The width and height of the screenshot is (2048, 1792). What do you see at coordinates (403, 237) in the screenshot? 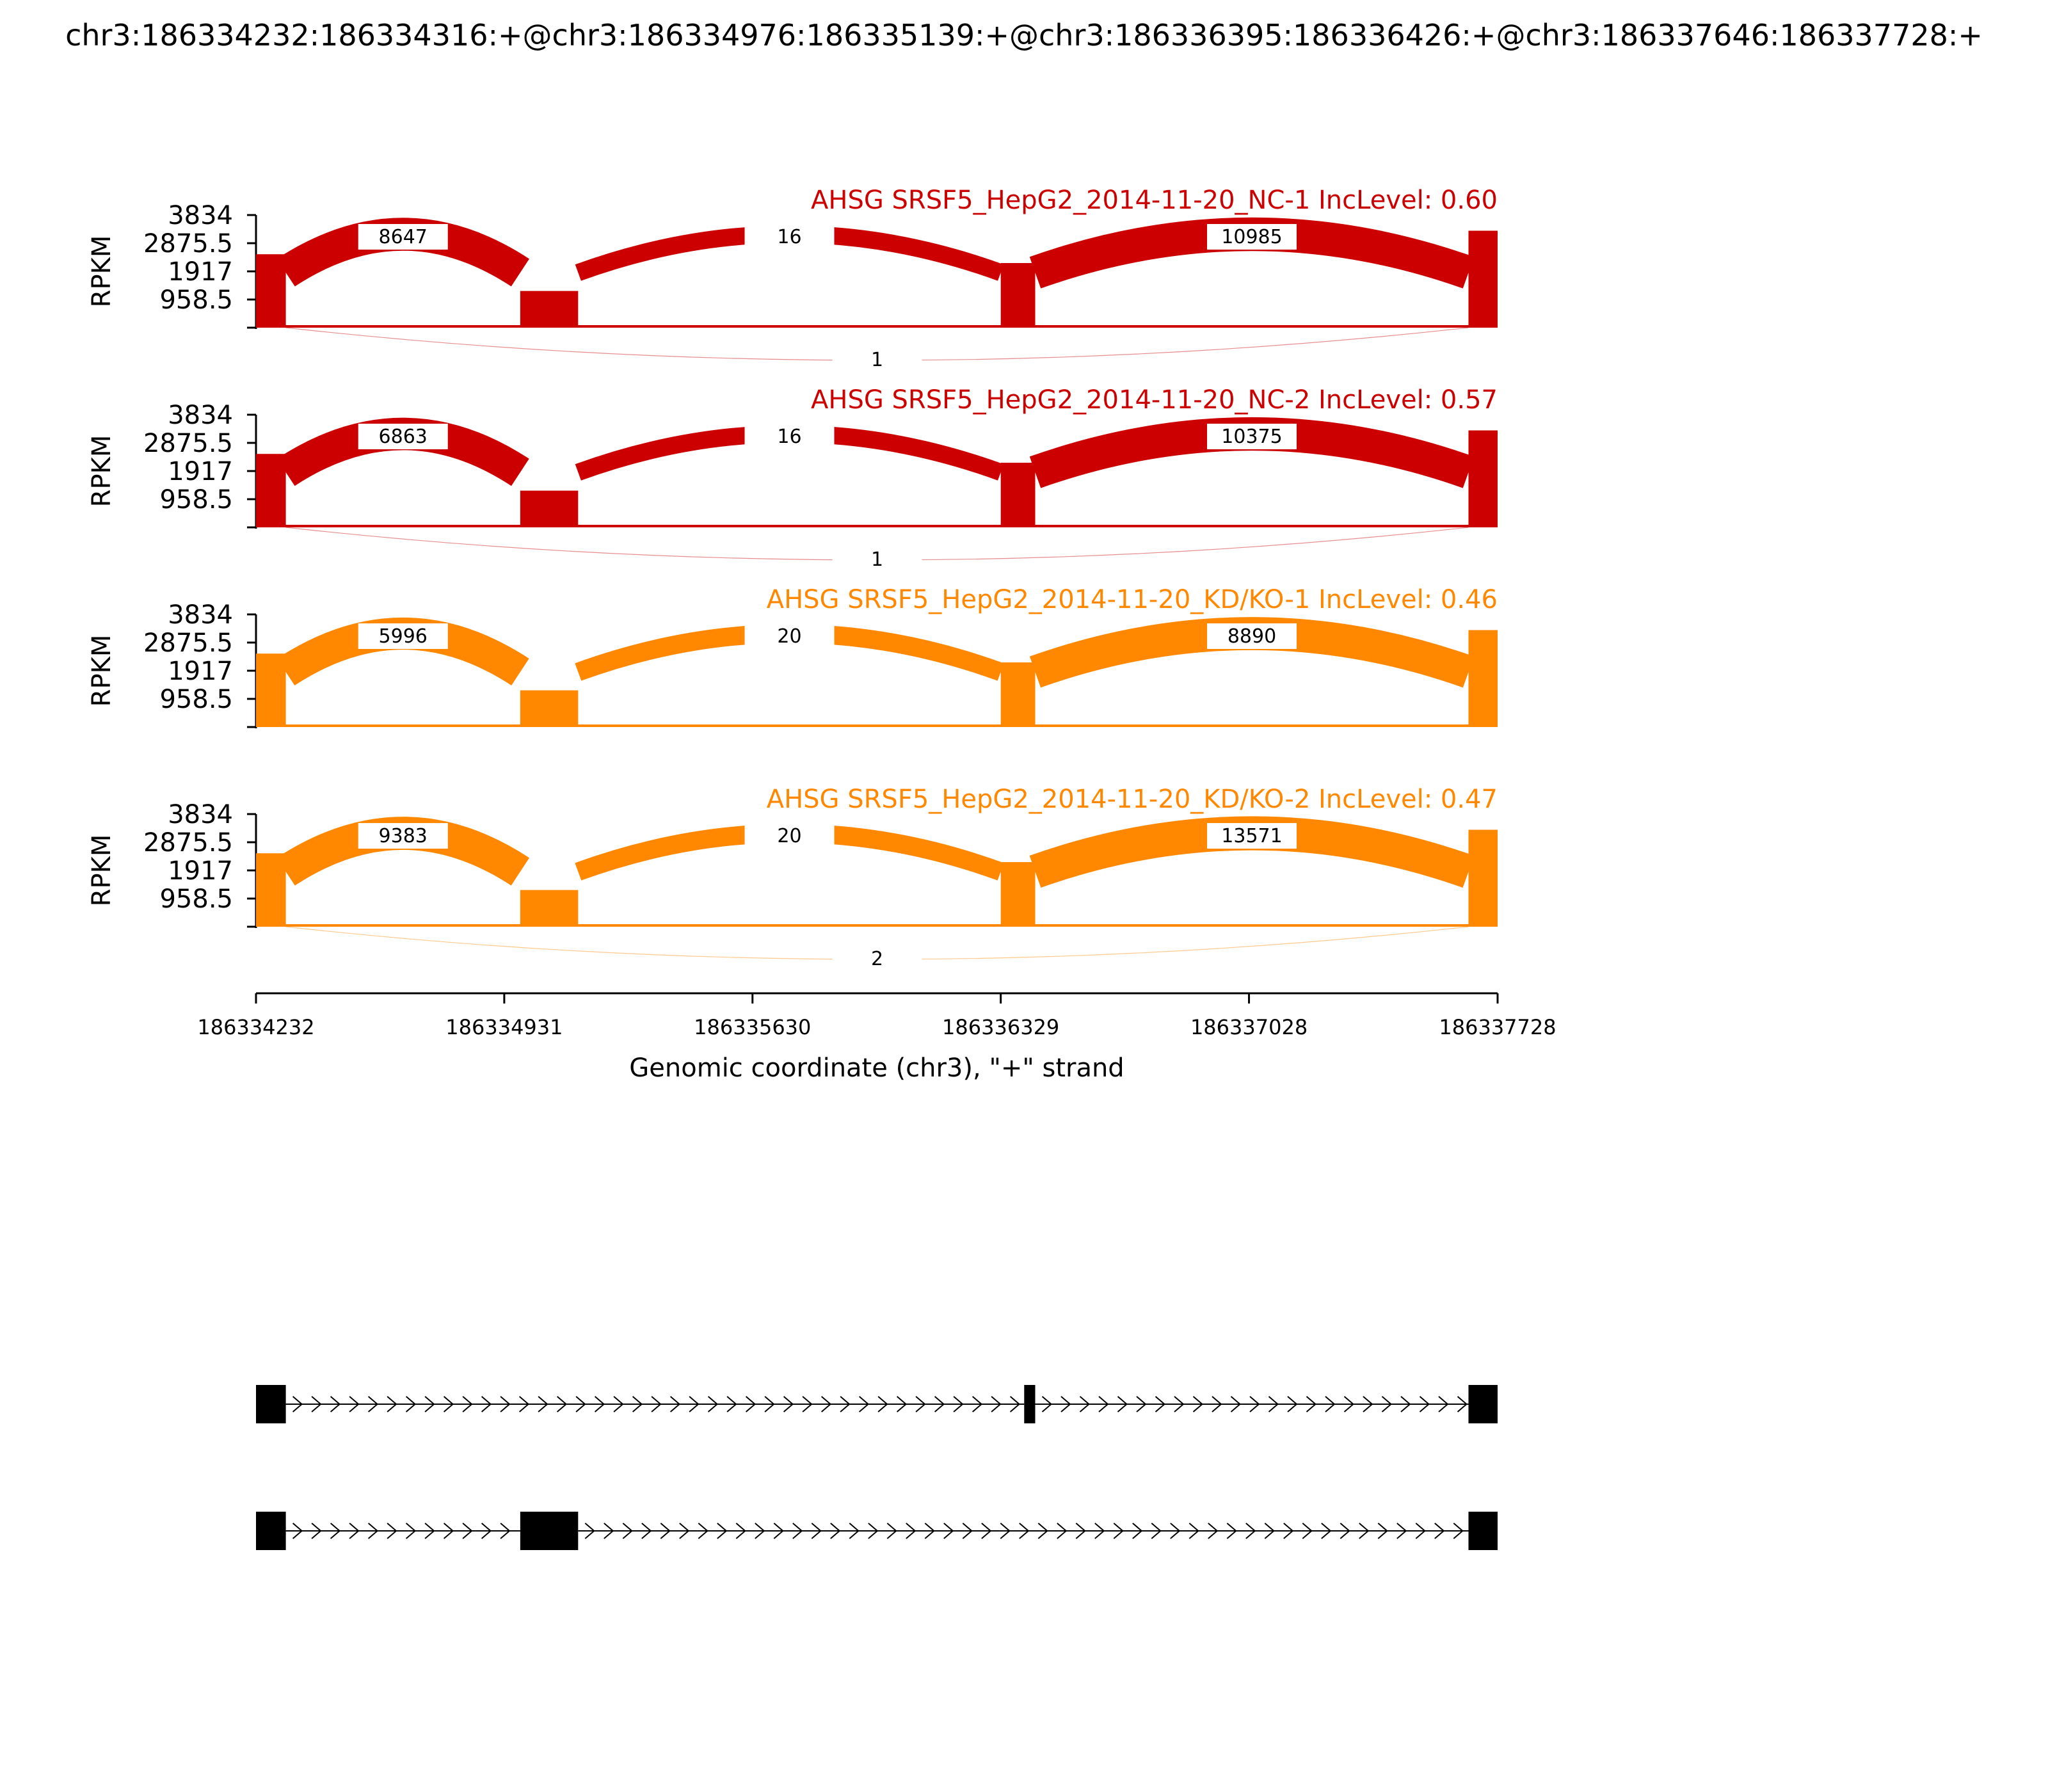
I see `junction-count-label: 8647` at bounding box center [403, 237].